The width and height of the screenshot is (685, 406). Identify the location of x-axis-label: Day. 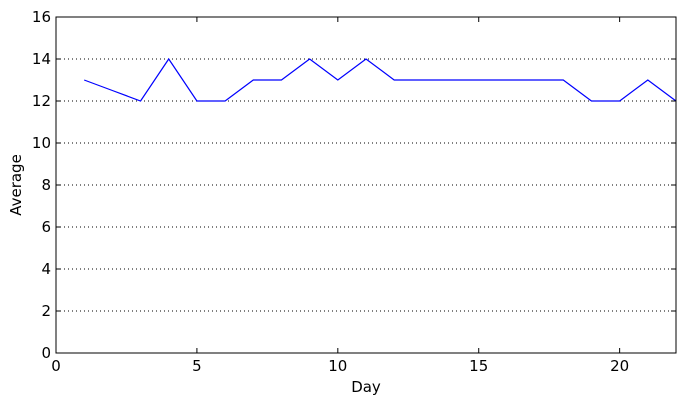
(366, 387).